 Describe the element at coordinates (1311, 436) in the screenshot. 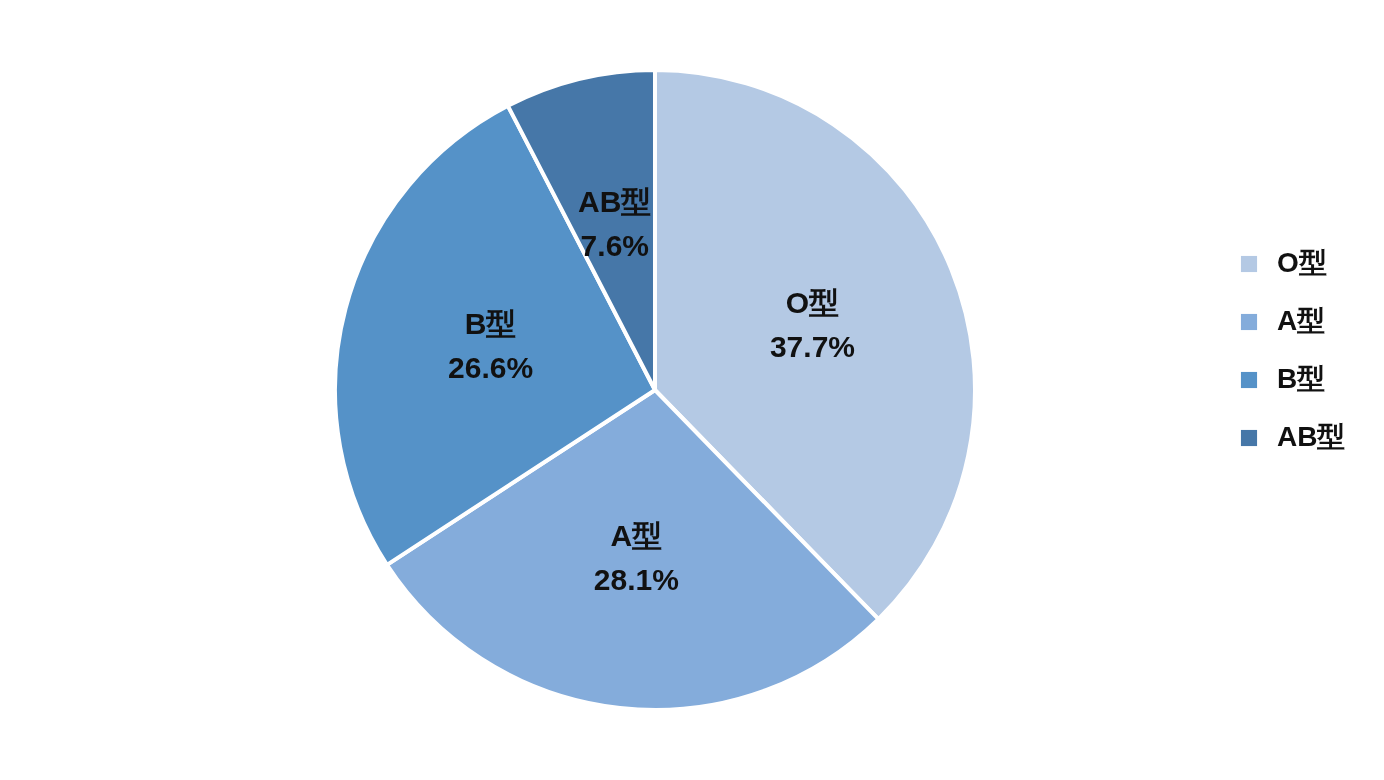

I see `legend-label: AB型` at that location.